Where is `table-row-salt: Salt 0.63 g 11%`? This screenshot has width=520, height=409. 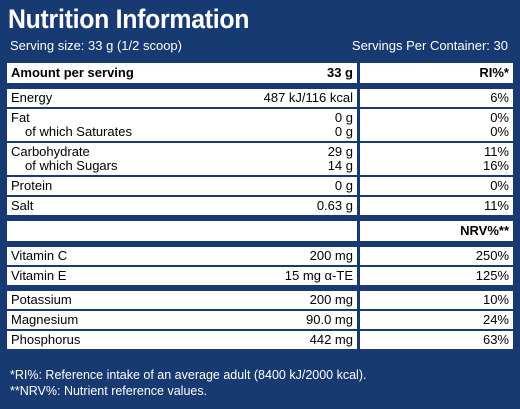 table-row-salt: Salt 0.63 g 11% is located at coordinates (260, 209).